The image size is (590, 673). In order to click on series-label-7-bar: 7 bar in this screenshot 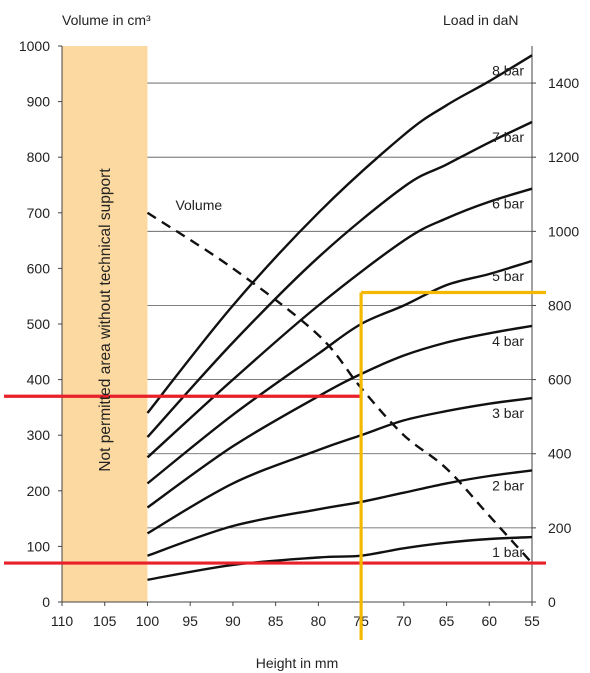, I will do `click(508, 137)`.